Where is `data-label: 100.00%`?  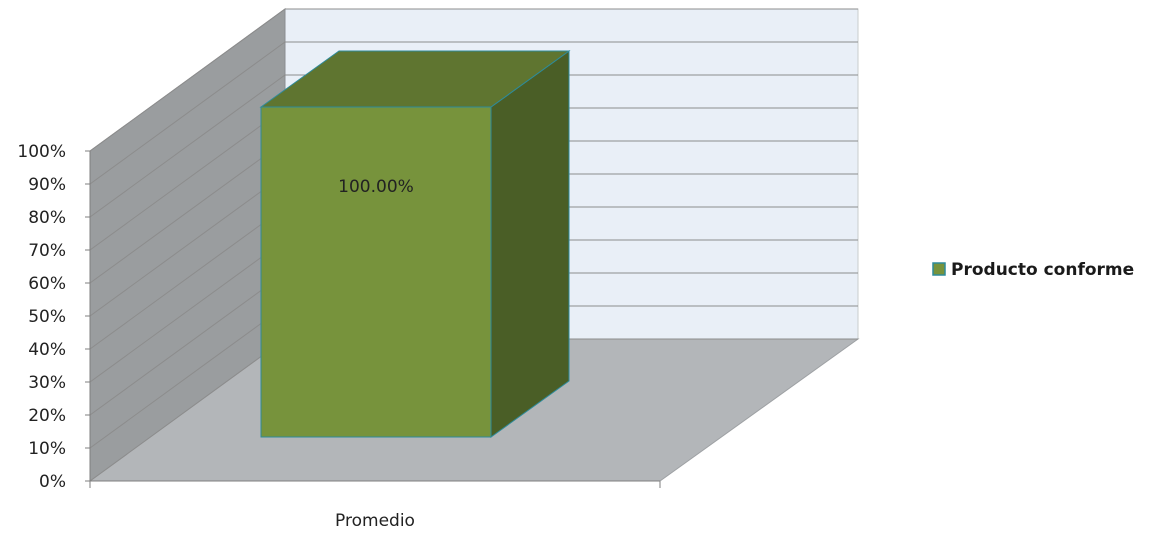
data-label: 100.00% is located at coordinates (376, 187).